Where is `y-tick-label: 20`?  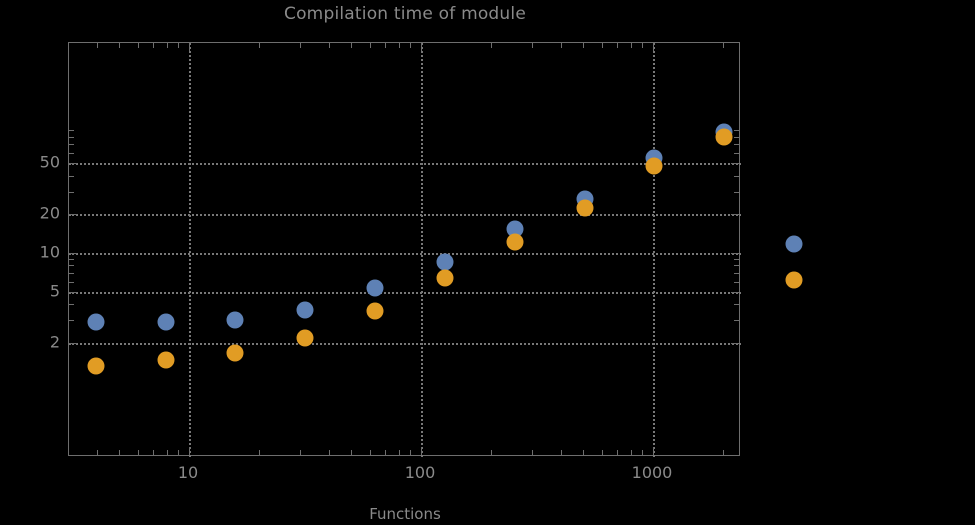
y-tick-label: 20 is located at coordinates (49, 213).